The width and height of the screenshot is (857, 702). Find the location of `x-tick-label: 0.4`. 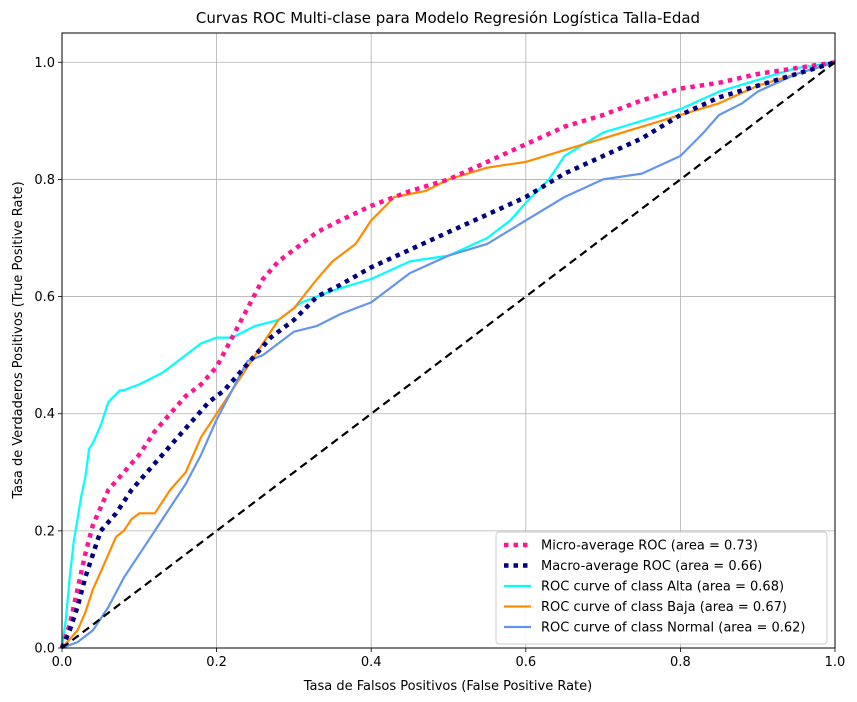

x-tick-label: 0.4 is located at coordinates (371, 662).